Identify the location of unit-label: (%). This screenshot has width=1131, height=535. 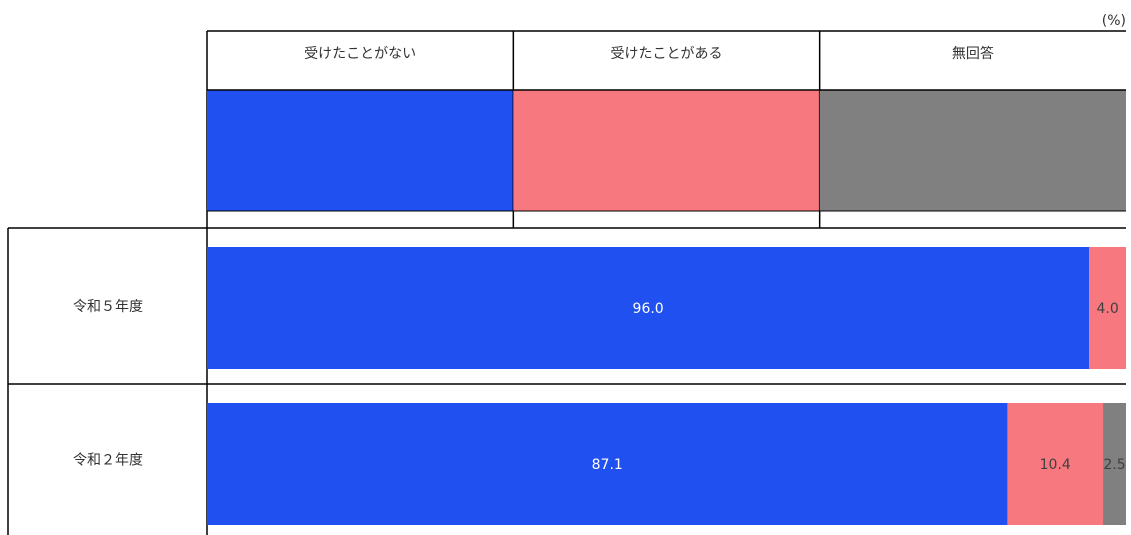
(1114, 21).